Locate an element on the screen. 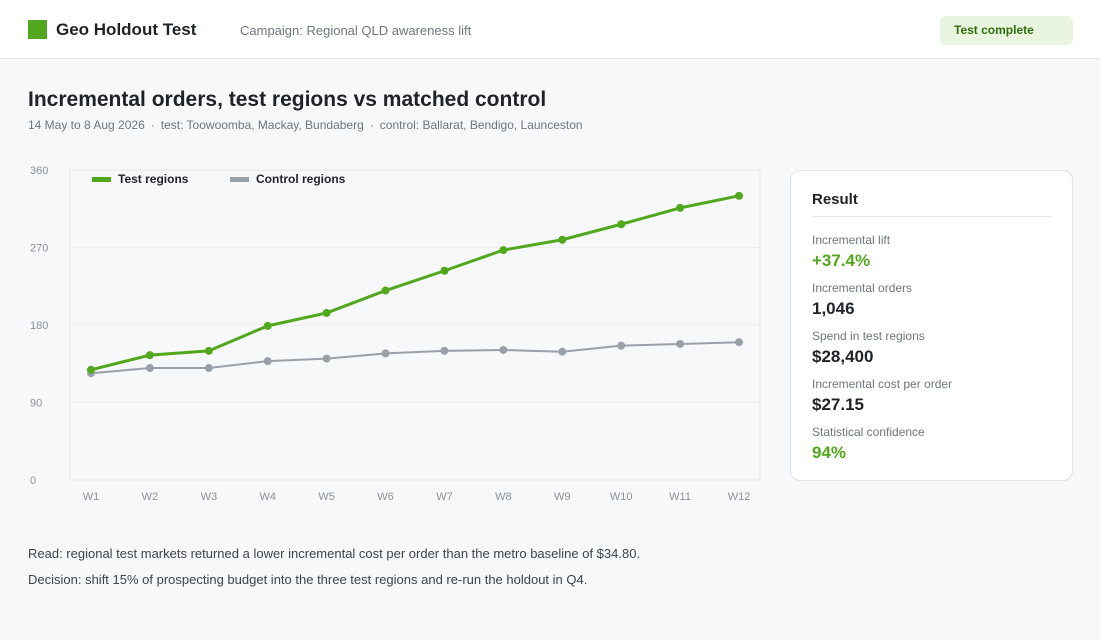 The image size is (1100, 640). metric-value-incremental-lift: +37.4% is located at coordinates (841, 260).